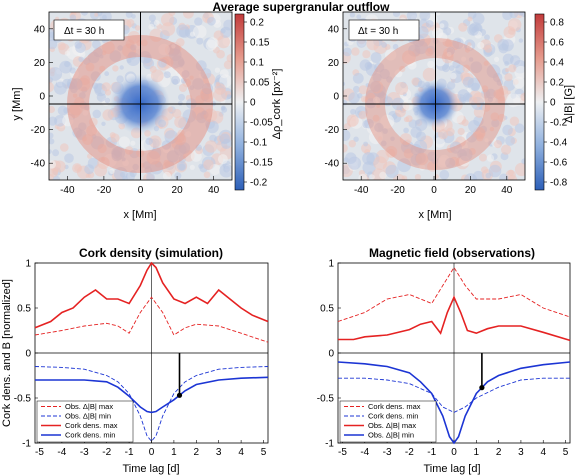 This screenshot has width=581, height=475. Describe the element at coordinates (260, 83) in the screenshot. I see `colorbar-tick-label: 0.05` at that location.